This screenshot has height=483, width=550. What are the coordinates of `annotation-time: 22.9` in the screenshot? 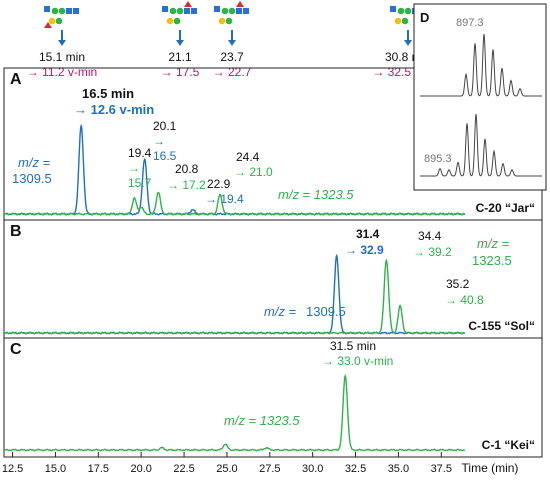 It's located at (219, 184).